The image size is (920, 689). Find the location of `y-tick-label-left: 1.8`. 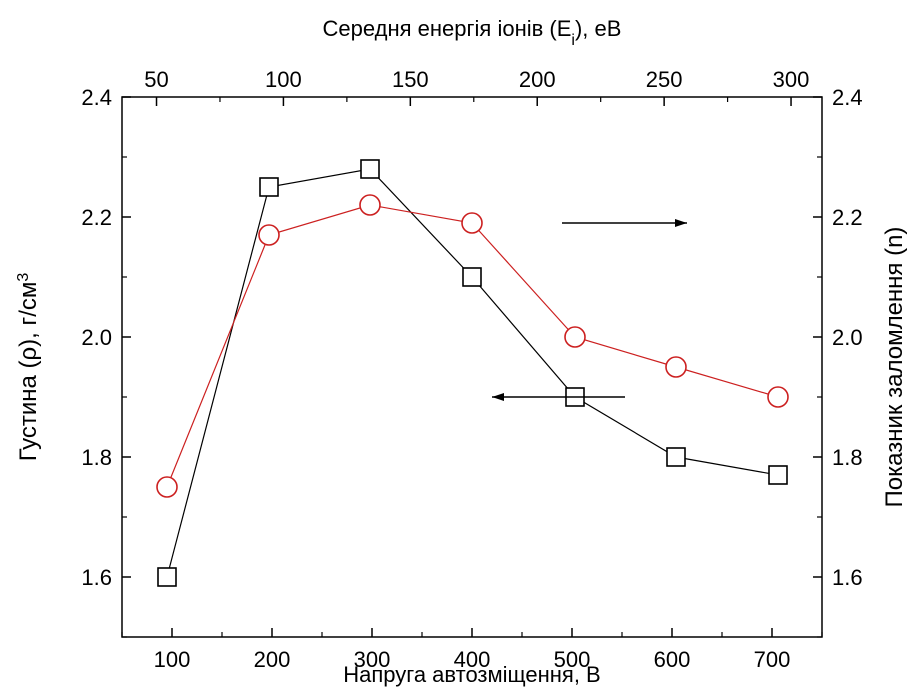

y-tick-label-left: 1.8 is located at coordinates (96, 457).